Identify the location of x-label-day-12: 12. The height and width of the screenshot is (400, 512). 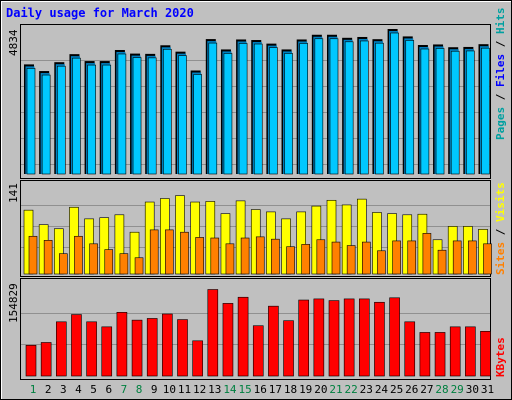
(199, 389).